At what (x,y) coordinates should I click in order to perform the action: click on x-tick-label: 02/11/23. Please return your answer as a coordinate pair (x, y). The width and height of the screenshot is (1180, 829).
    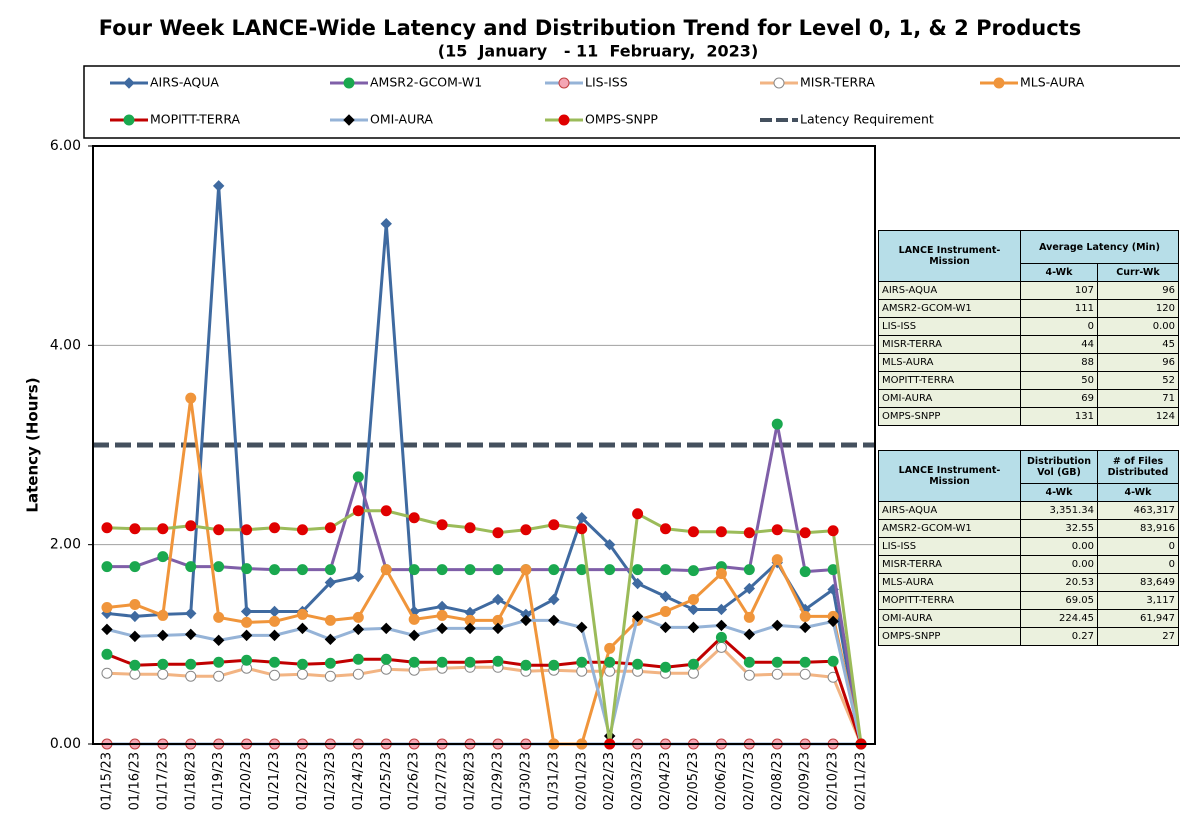
    Looking at the image, I should click on (861, 781).